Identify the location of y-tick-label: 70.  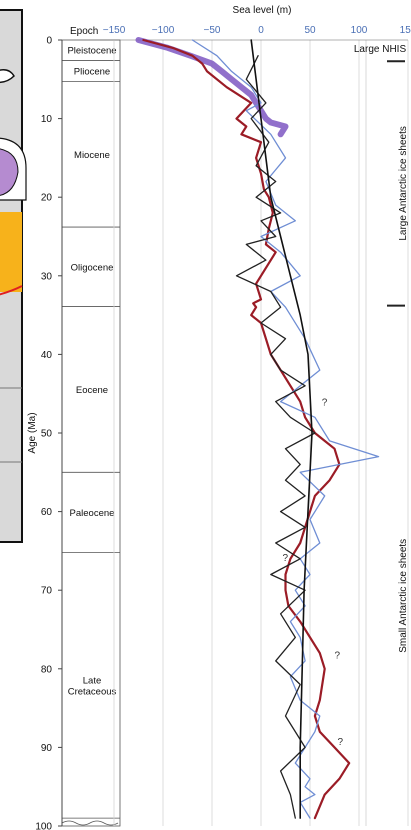
(47, 591).